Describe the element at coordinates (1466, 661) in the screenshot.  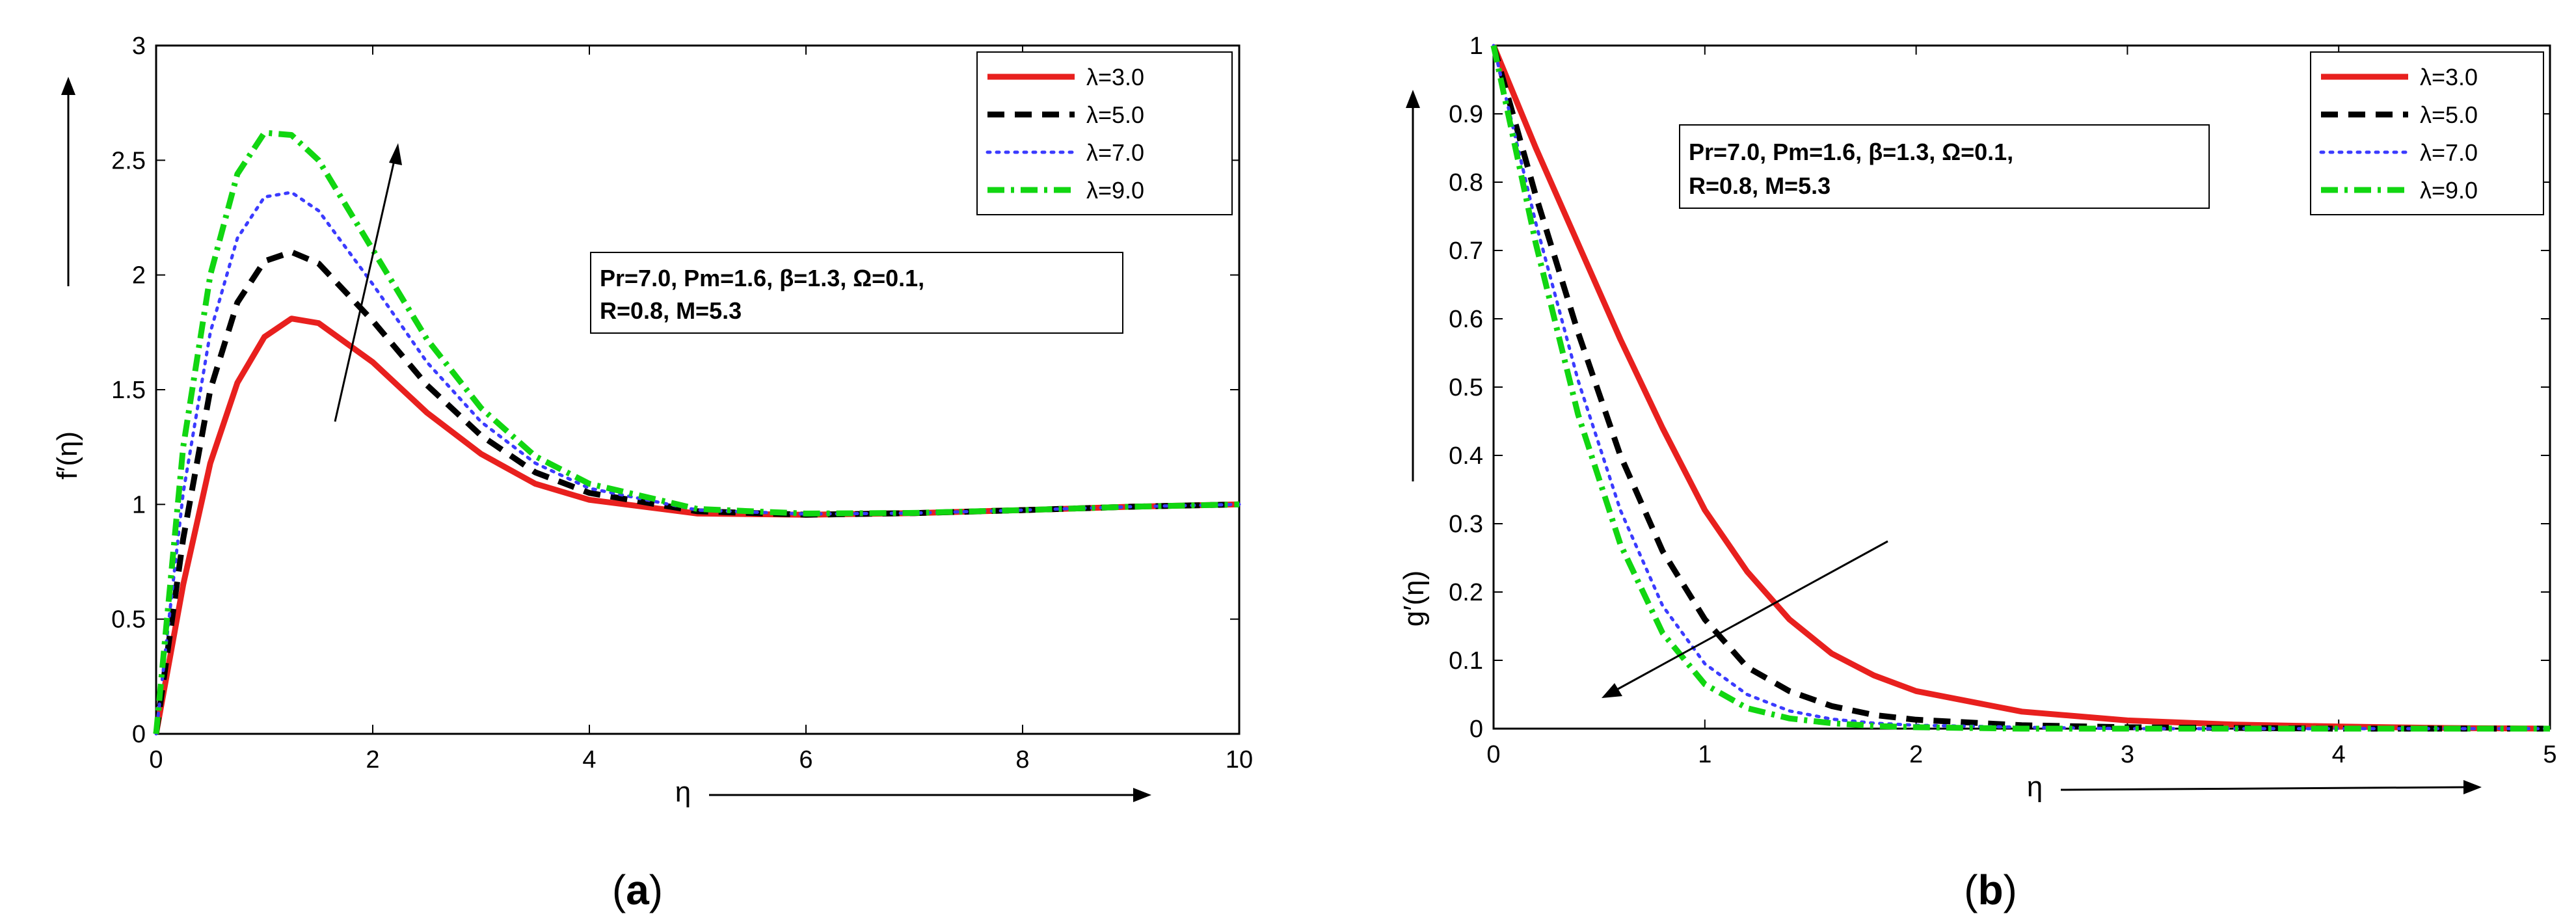
I see `y-tick-label: 0.1` at that location.